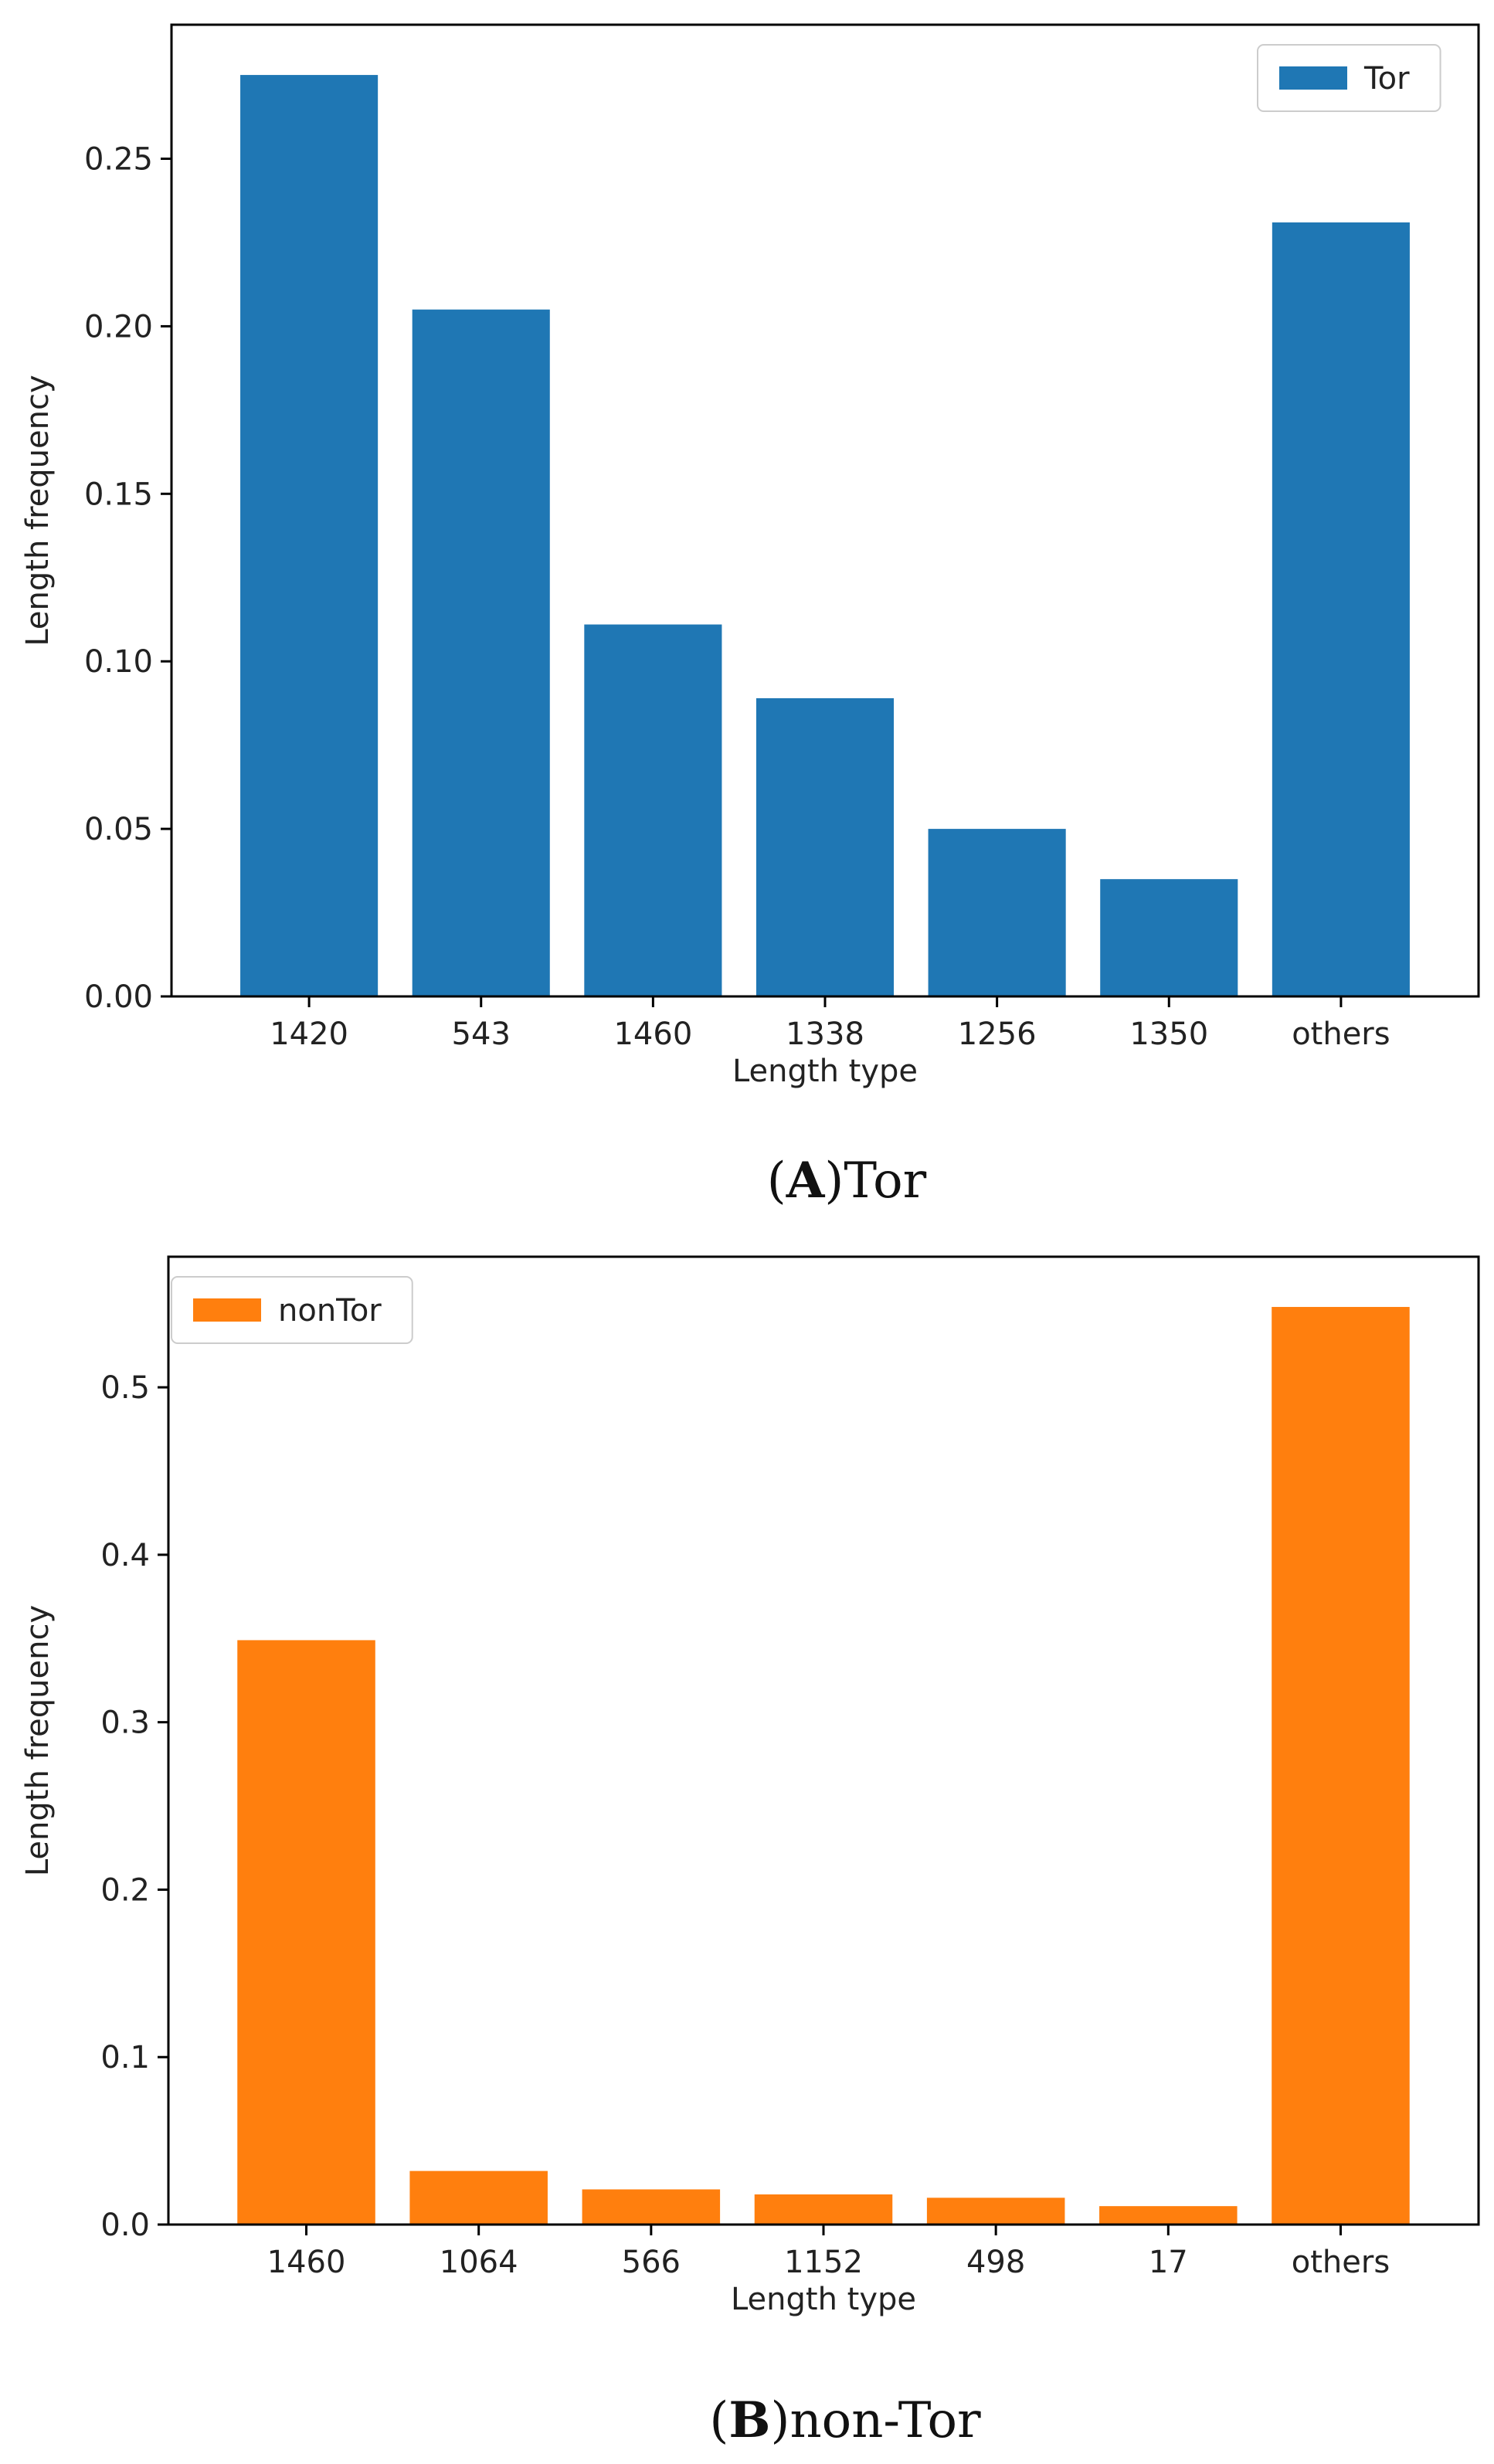  I want to click on caption-text: Tor, so click(885, 1181).